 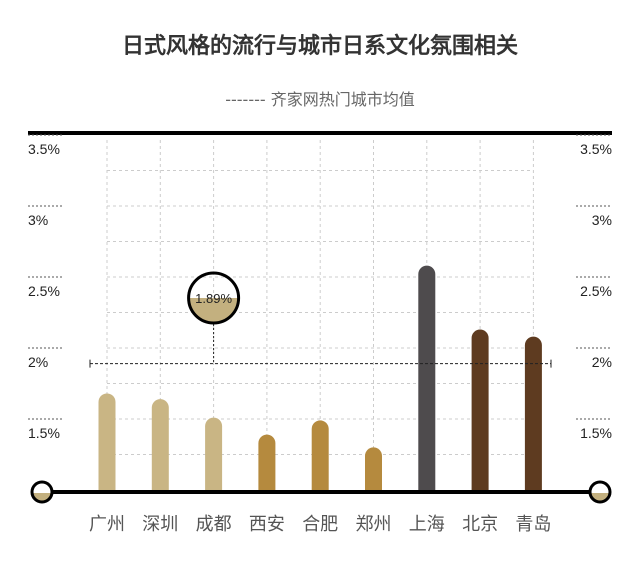 I want to click on bar-西安, so click(x=267, y=463).